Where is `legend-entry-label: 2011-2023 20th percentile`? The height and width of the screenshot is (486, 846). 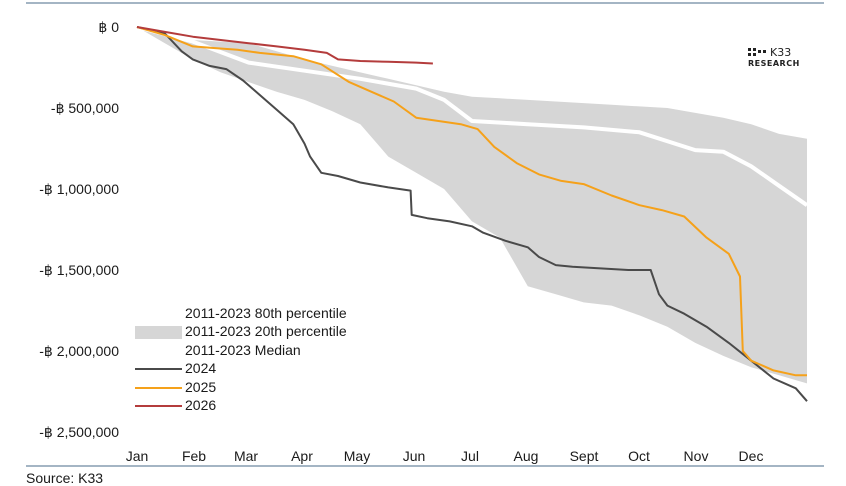 legend-entry-label: 2011-2023 20th percentile is located at coordinates (266, 331).